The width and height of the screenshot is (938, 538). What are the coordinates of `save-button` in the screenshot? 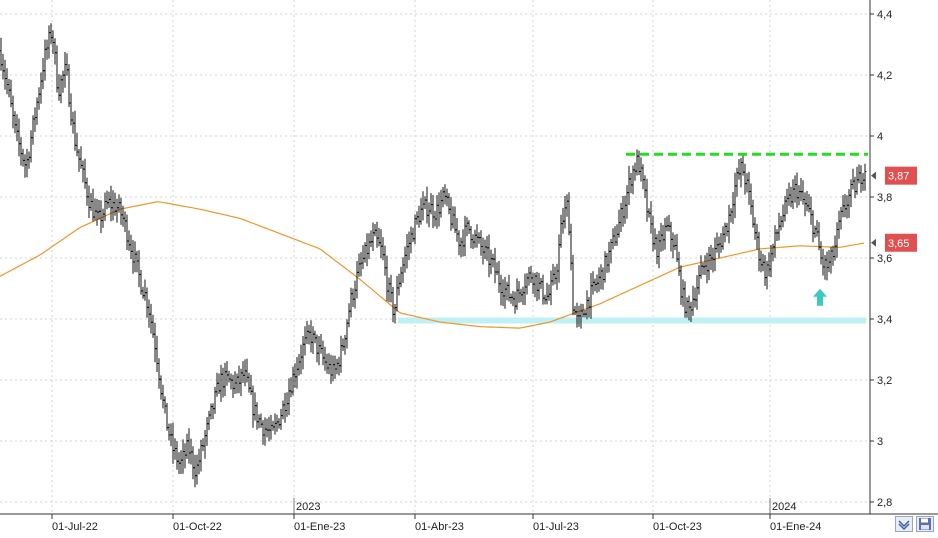 It's located at (925, 524).